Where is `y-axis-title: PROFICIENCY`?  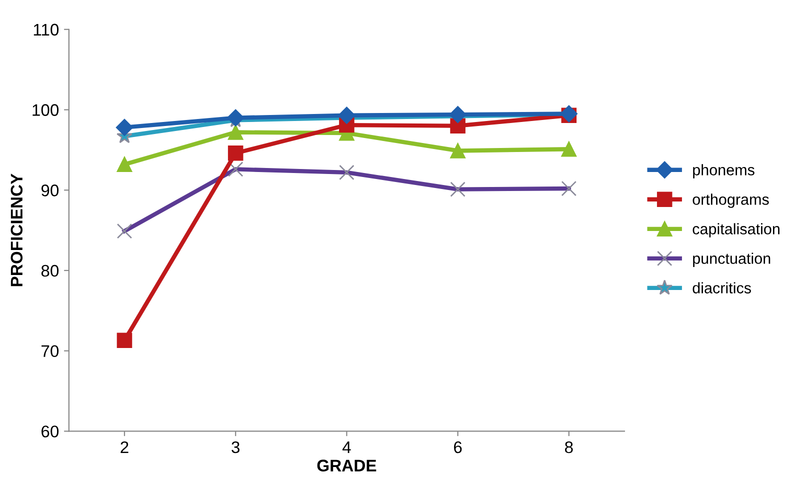
y-axis-title: PROFICIENCY is located at coordinates (16, 230).